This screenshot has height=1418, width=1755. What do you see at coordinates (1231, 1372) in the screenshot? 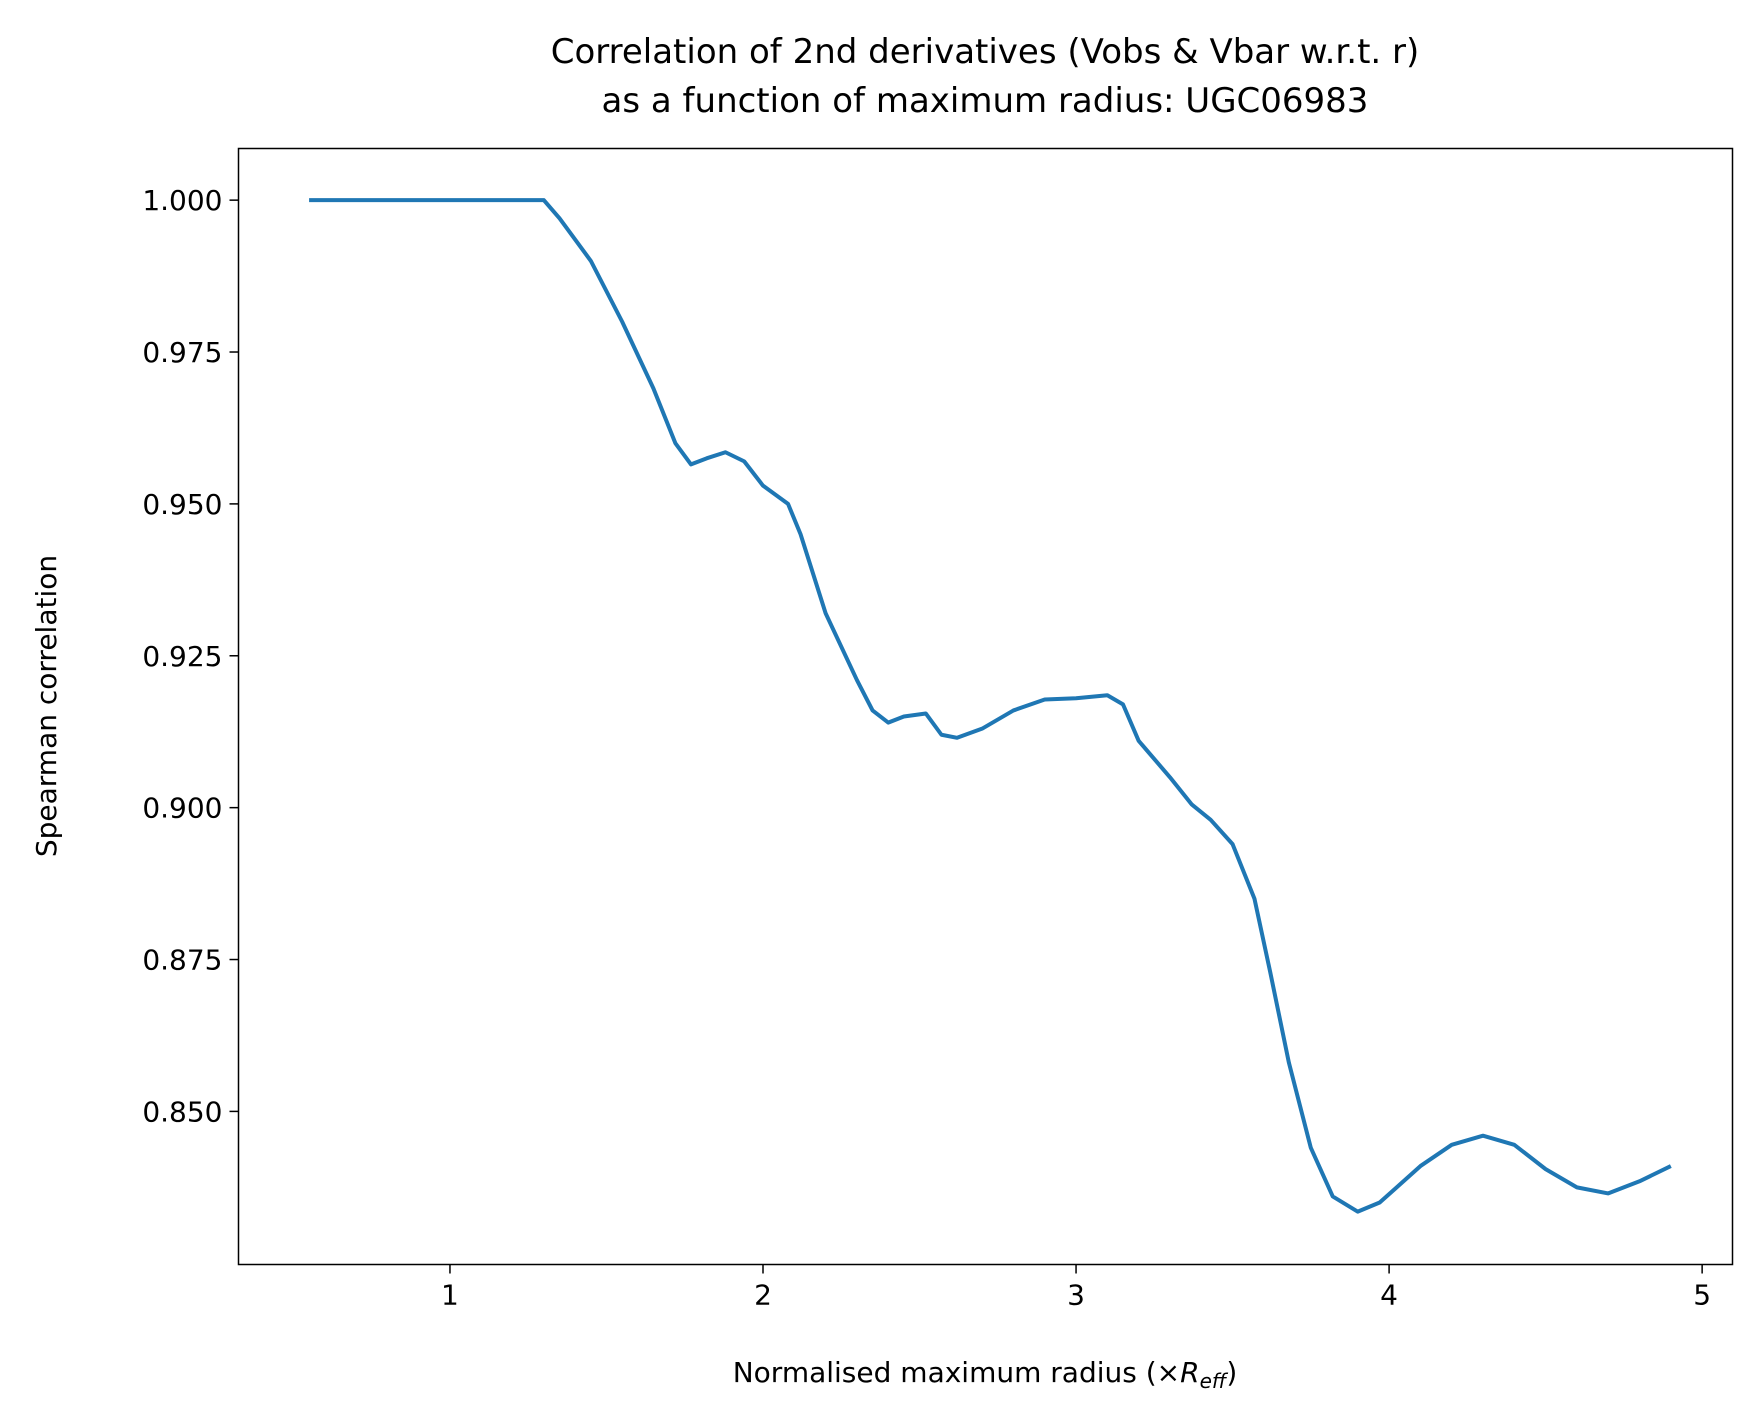
I see `x-axis-label-text: )` at bounding box center [1231, 1372].